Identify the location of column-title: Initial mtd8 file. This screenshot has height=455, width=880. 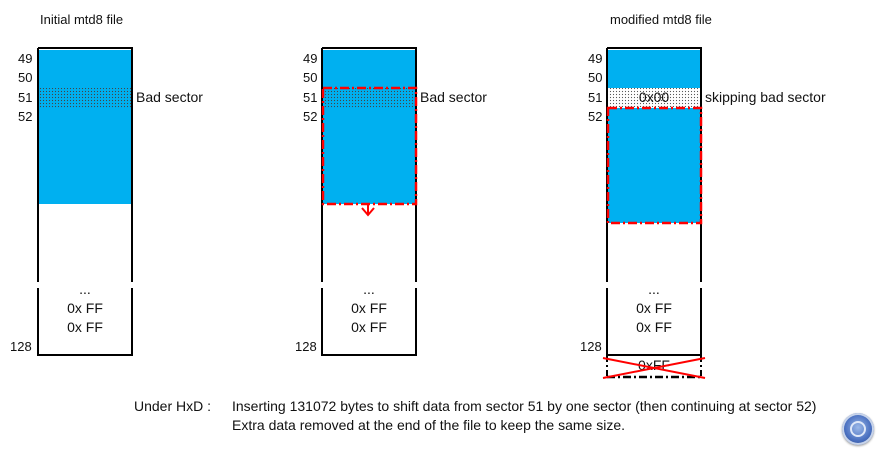
(81, 19).